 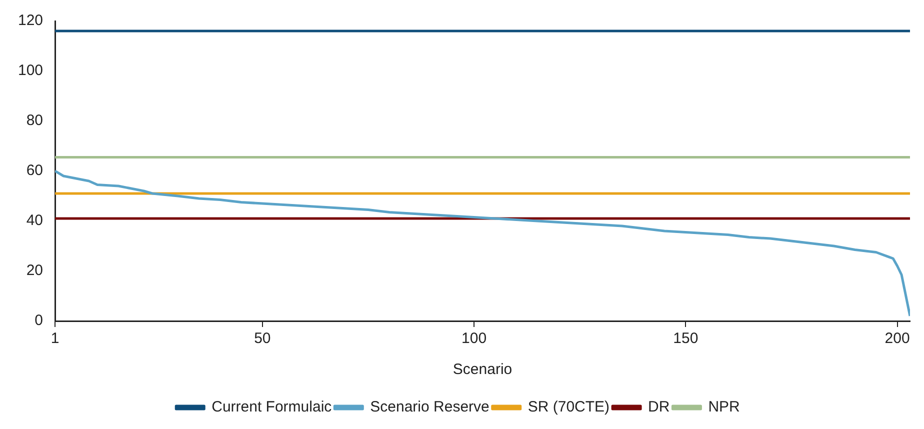 I want to click on y-tick-label: 60, so click(x=35, y=171).